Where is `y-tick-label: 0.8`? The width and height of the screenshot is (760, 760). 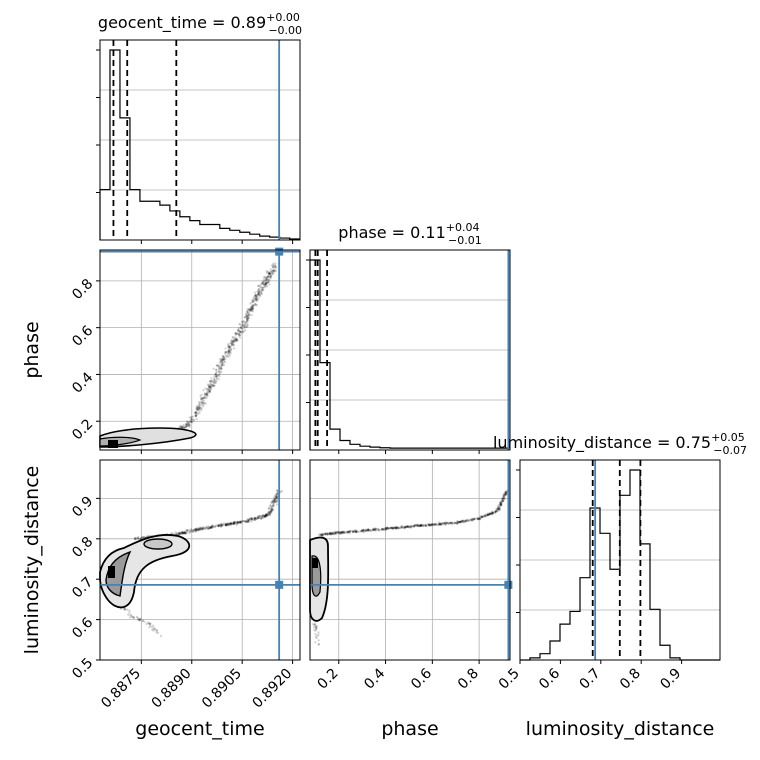 y-tick-label: 0.8 is located at coordinates (82, 289).